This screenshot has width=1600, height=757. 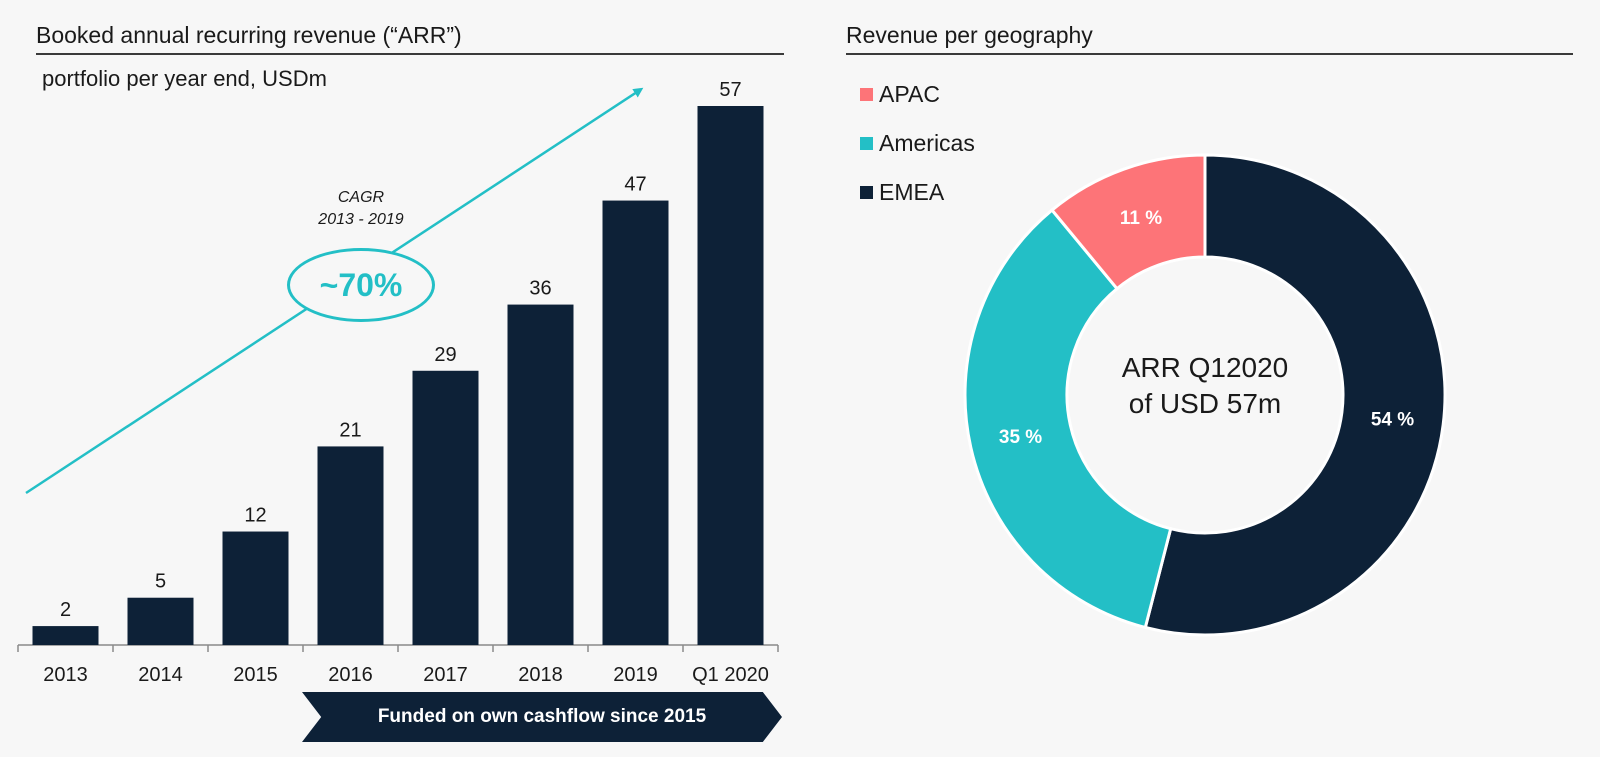 I want to click on bar-data-label: 47, so click(x=635, y=185).